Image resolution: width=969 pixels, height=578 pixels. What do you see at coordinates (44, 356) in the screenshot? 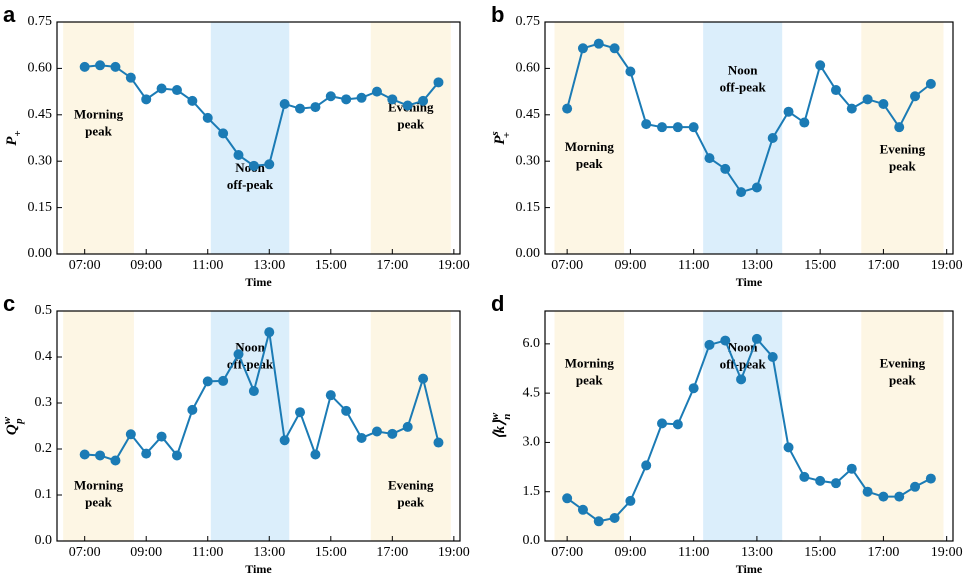
I see `y-tick-label: 0.4` at bounding box center [44, 356].